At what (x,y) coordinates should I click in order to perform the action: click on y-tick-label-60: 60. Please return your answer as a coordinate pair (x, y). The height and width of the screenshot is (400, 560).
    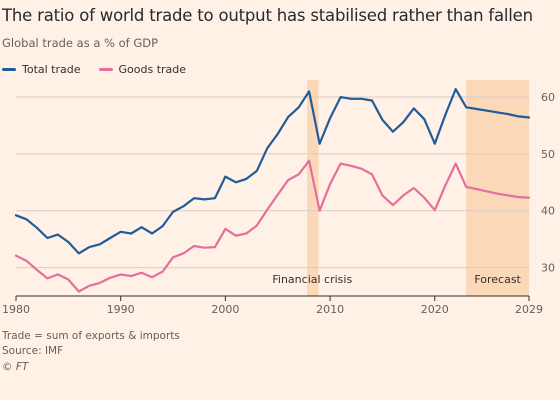
    Looking at the image, I should click on (548, 97).